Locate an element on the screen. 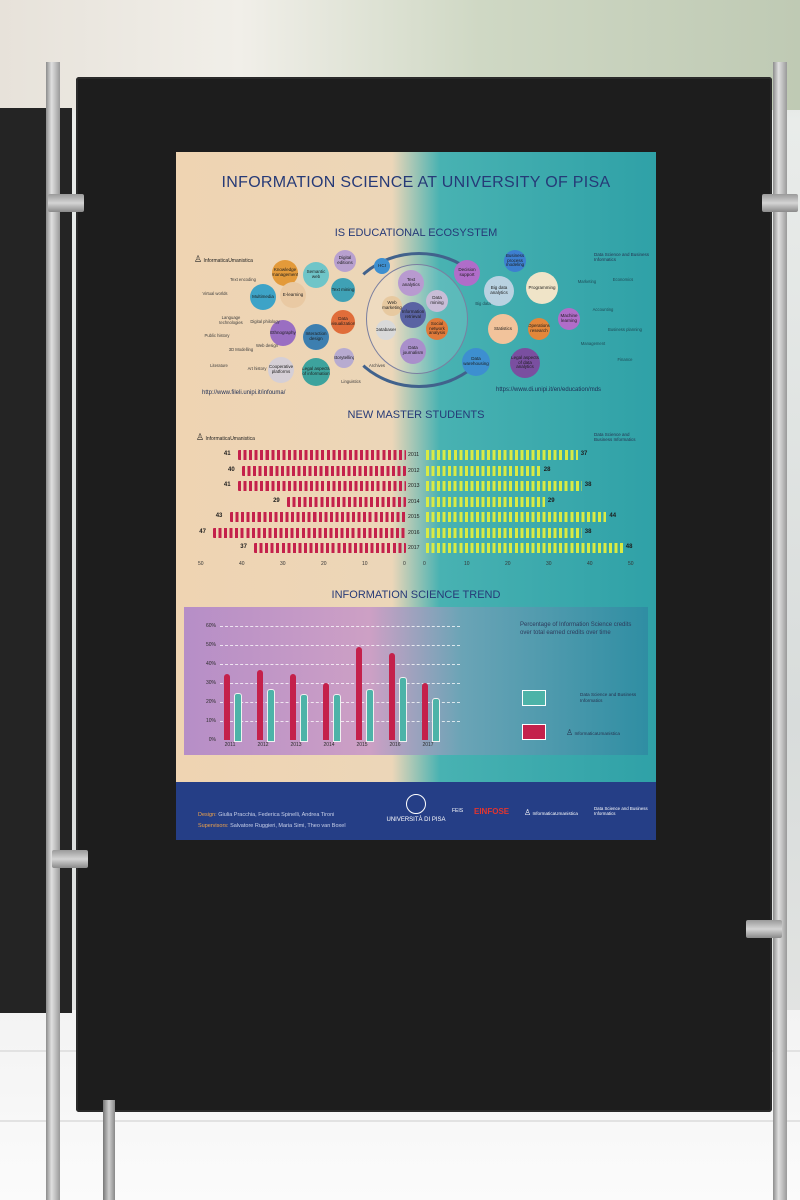 This screenshot has width=800, height=1200. ecosystem-topic: Operations research is located at coordinates (539, 329).